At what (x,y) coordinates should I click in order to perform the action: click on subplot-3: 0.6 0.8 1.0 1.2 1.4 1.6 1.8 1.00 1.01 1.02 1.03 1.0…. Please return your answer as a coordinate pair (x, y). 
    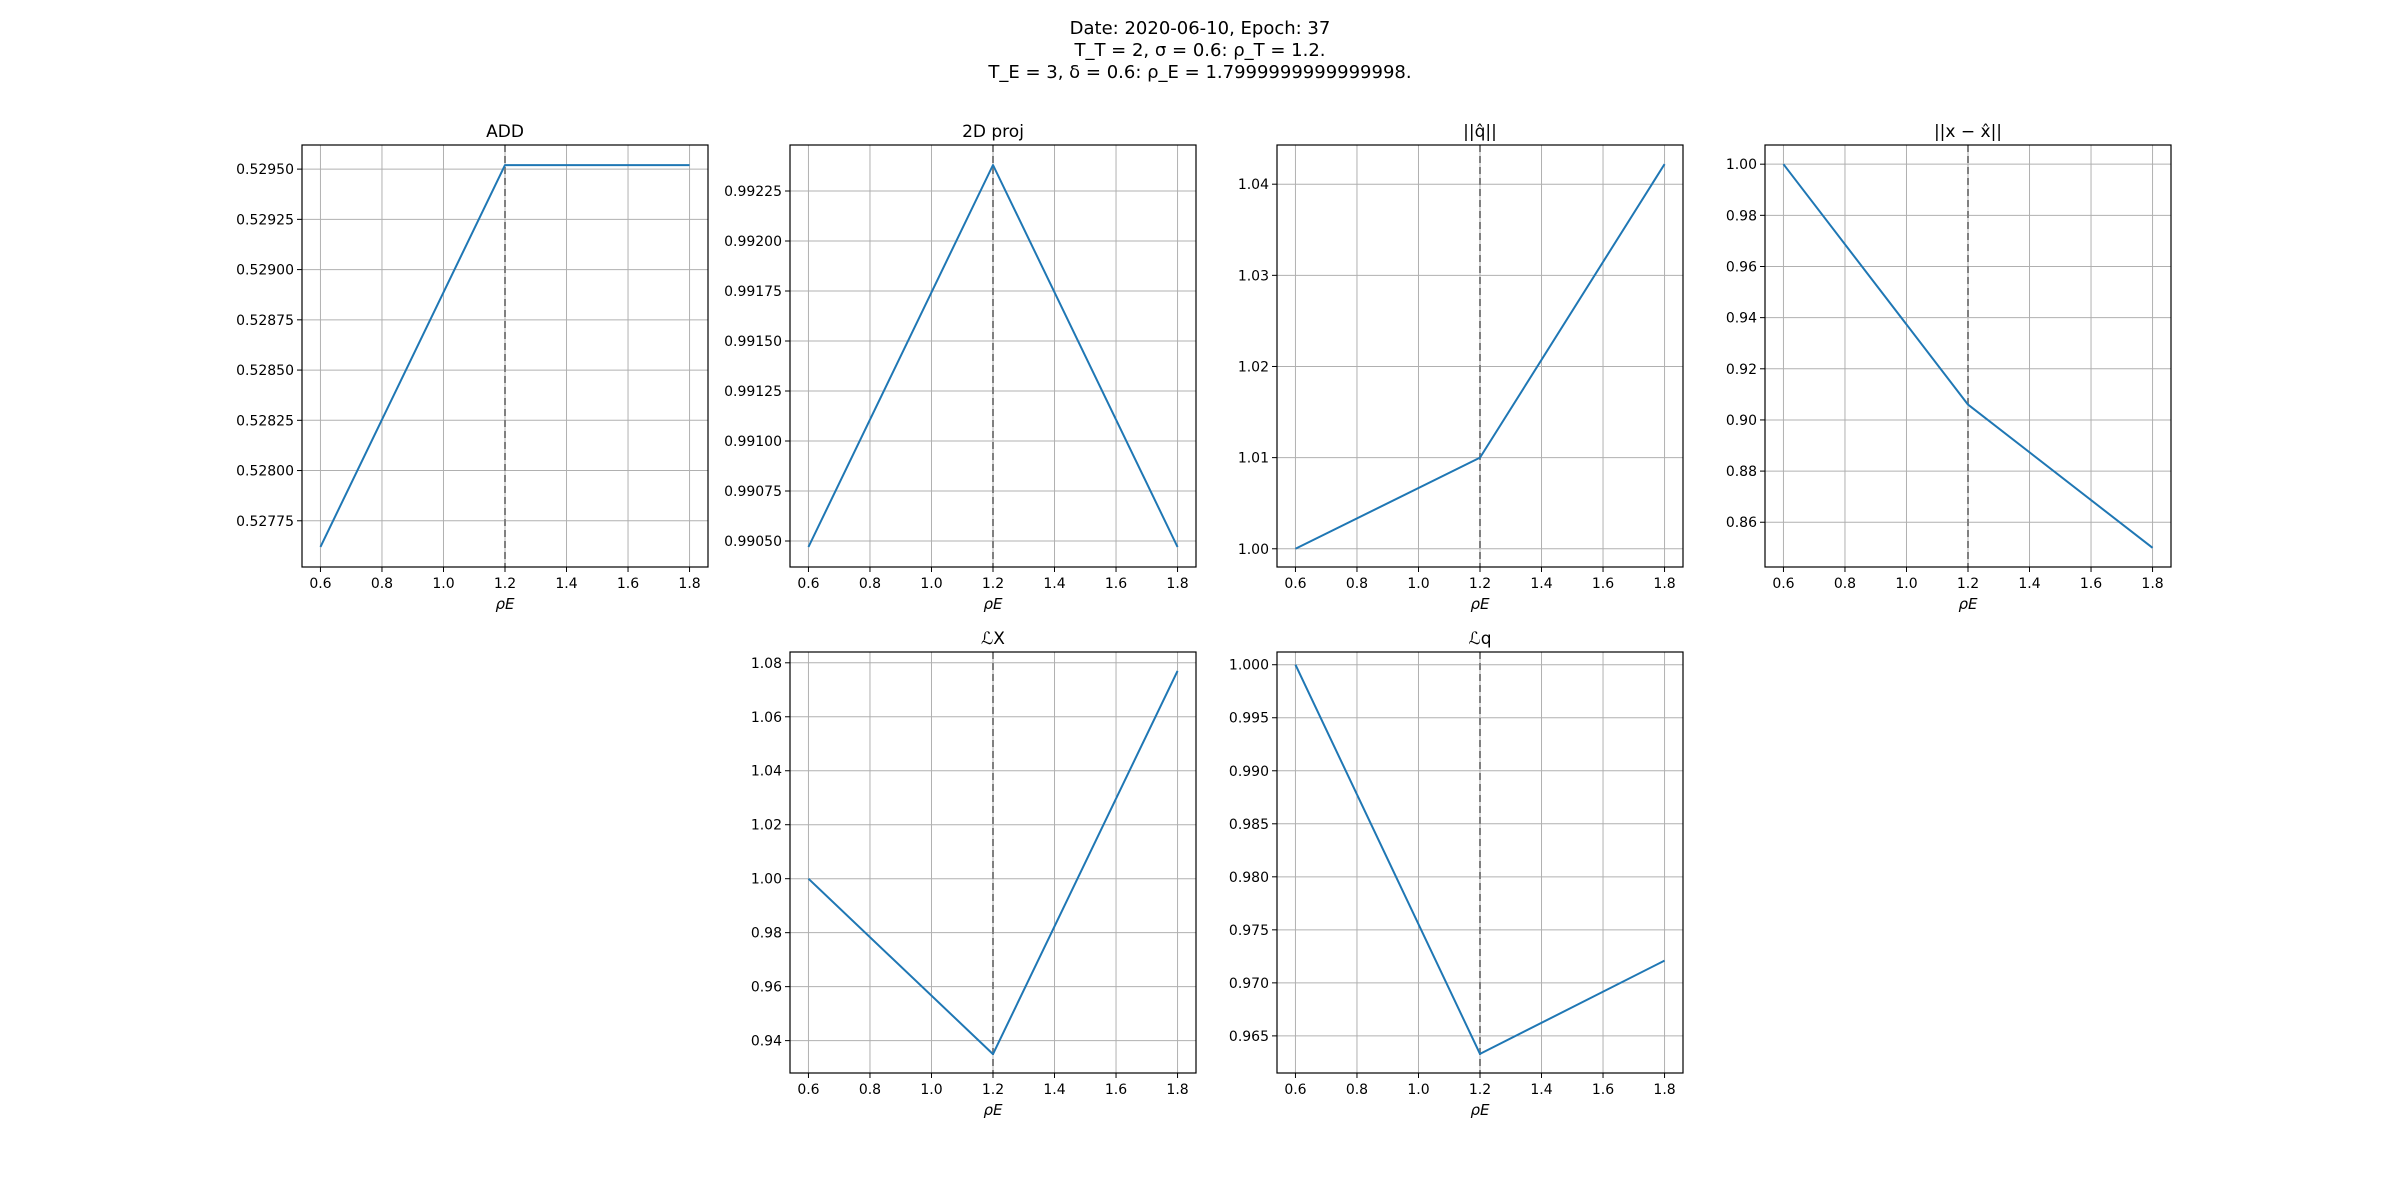
    Looking at the image, I should click on (1461, 367).